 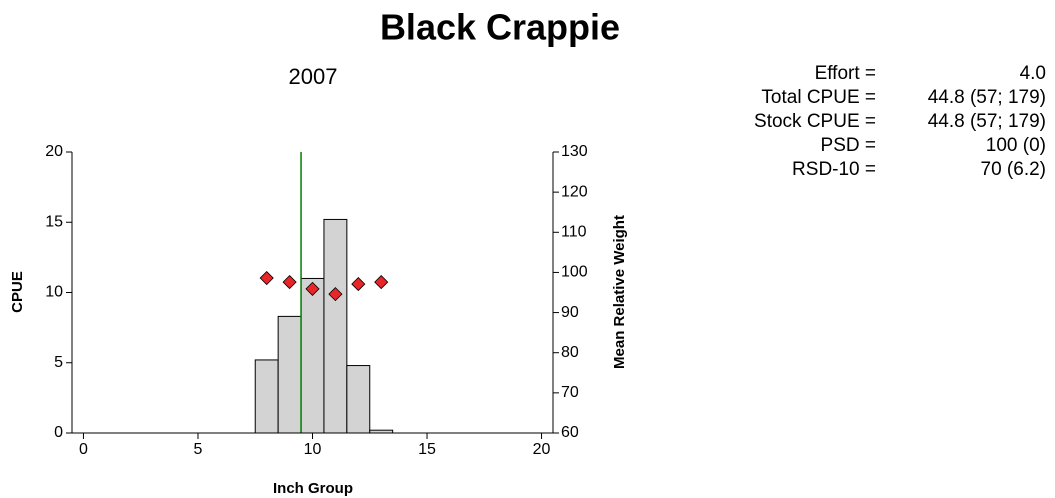 I want to click on stat-label: PSD =, so click(x=848, y=145).